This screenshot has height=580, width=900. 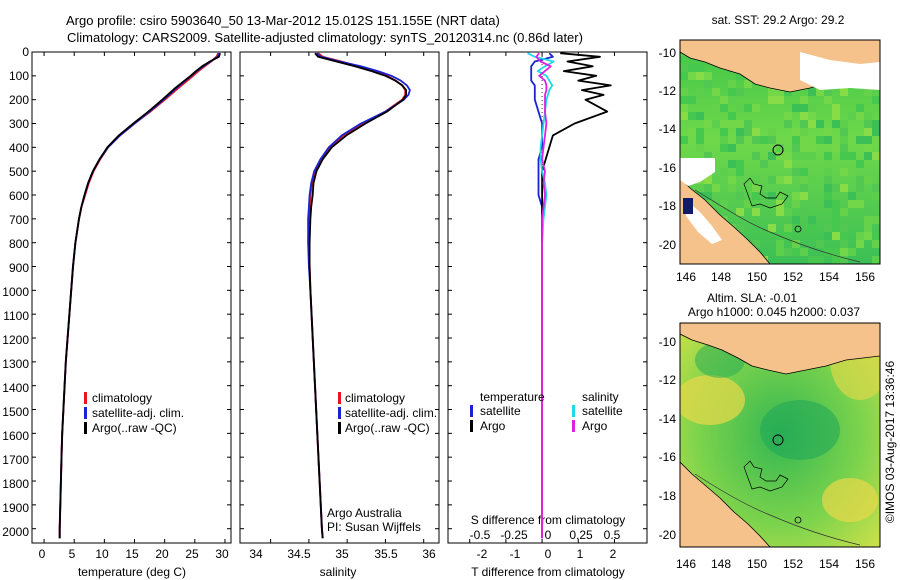 What do you see at coordinates (600, 397) in the screenshot?
I see `legend-title: salinity` at bounding box center [600, 397].